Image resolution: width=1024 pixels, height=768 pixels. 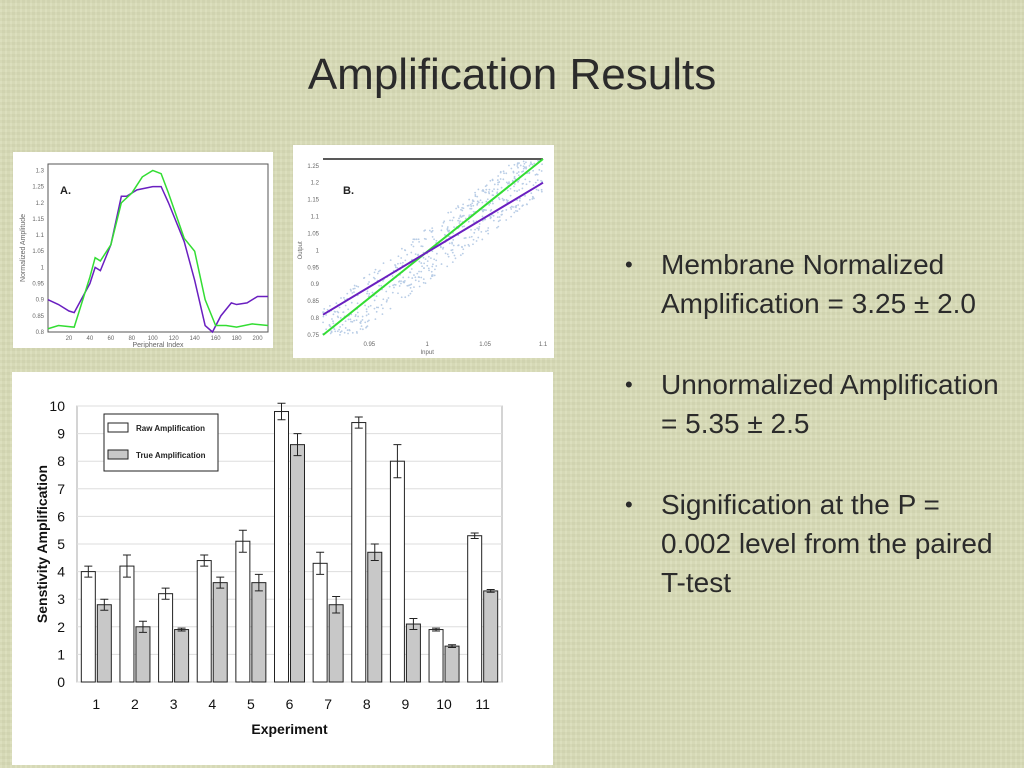 I want to click on y-tick-label: 0.75, so click(x=313, y=336).